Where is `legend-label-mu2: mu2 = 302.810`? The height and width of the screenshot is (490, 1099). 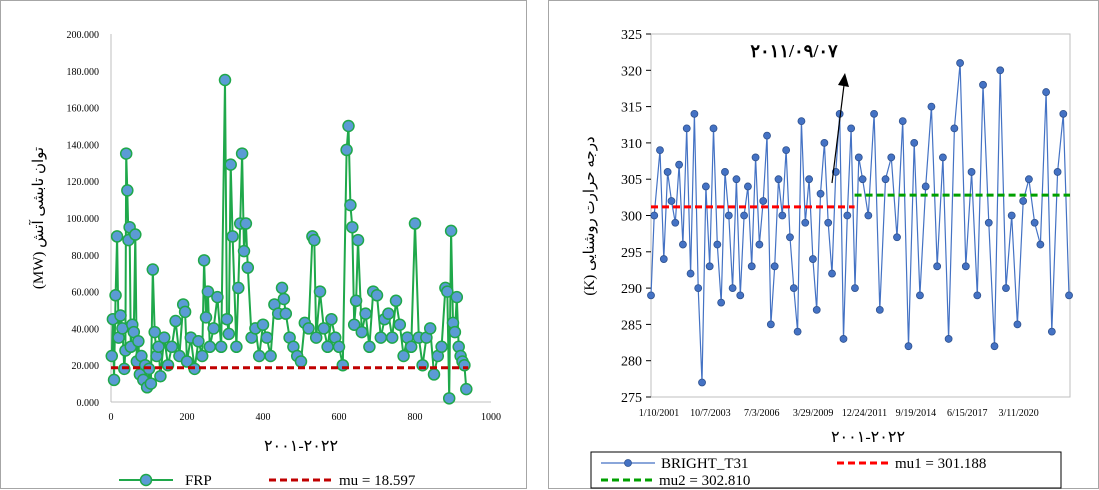
legend-label-mu2: mu2 = 302.810 is located at coordinates (704, 481).